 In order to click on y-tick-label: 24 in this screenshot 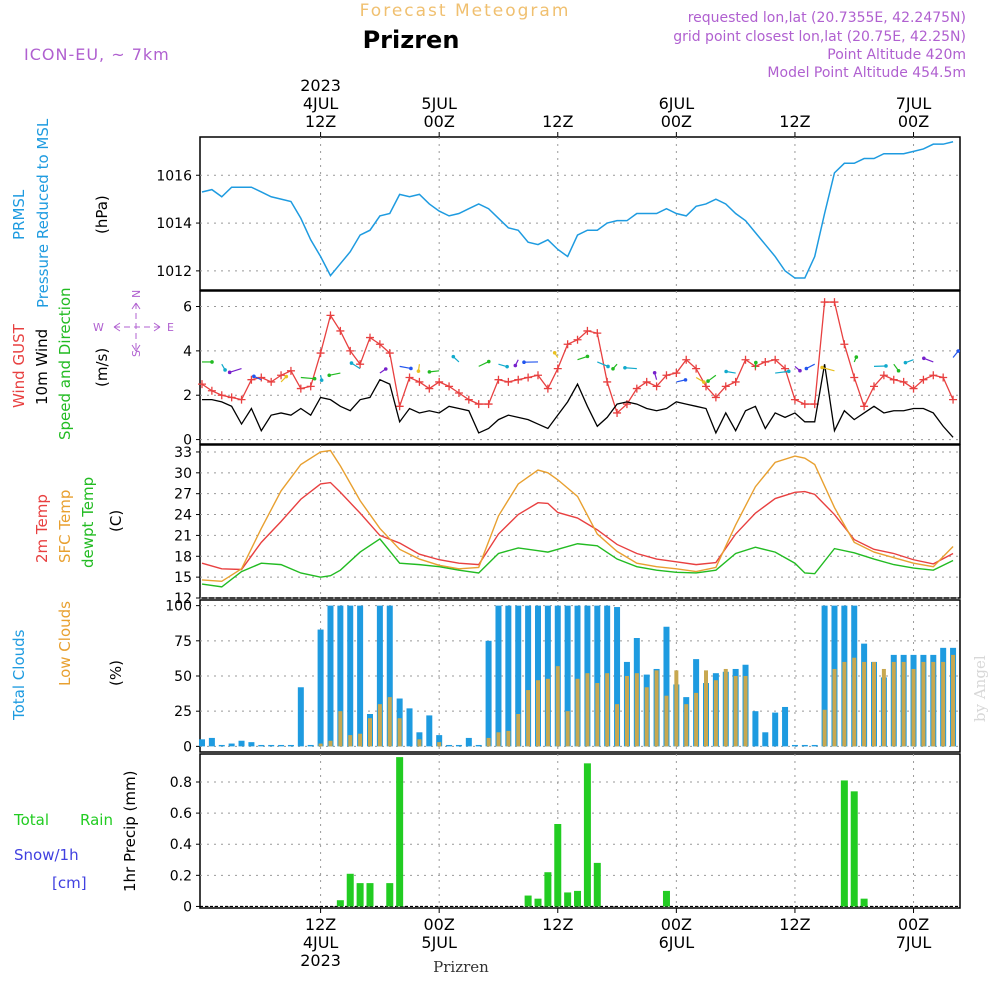, I will do `click(183, 516)`.